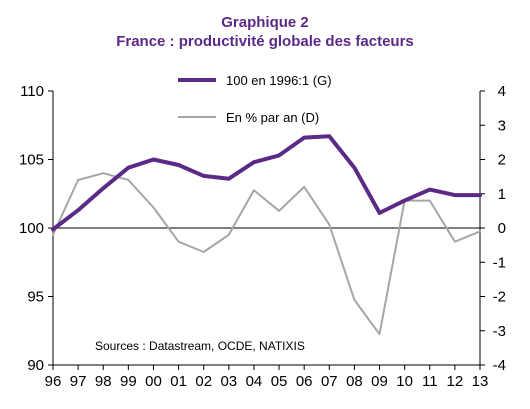 The image size is (530, 409). What do you see at coordinates (35, 297) in the screenshot?
I see `y-left-tick-label: 95` at bounding box center [35, 297].